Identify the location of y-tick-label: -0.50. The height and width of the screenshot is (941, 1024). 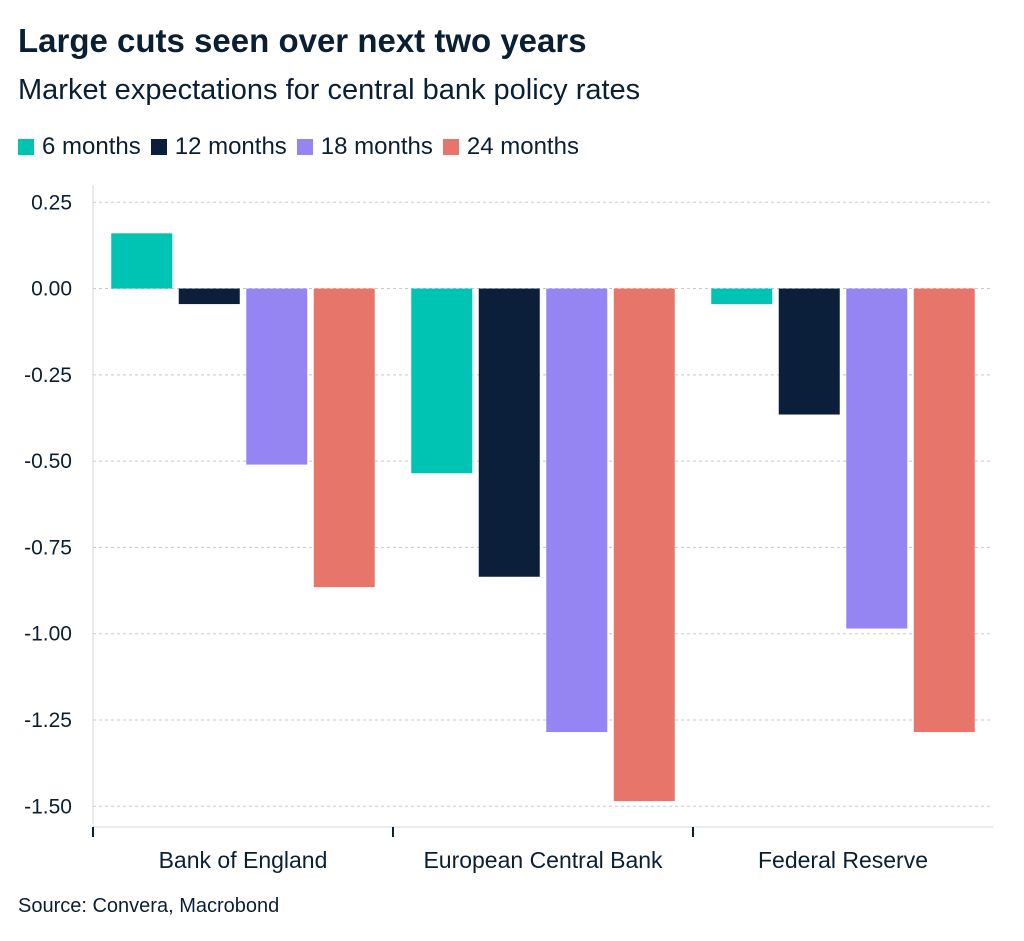
(48, 461).